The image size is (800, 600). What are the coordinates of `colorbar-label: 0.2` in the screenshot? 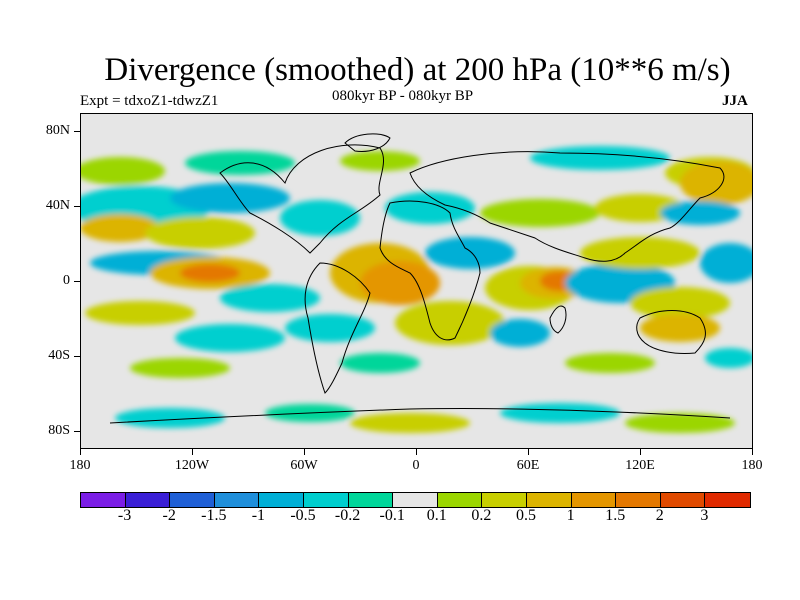 It's located at (481, 515).